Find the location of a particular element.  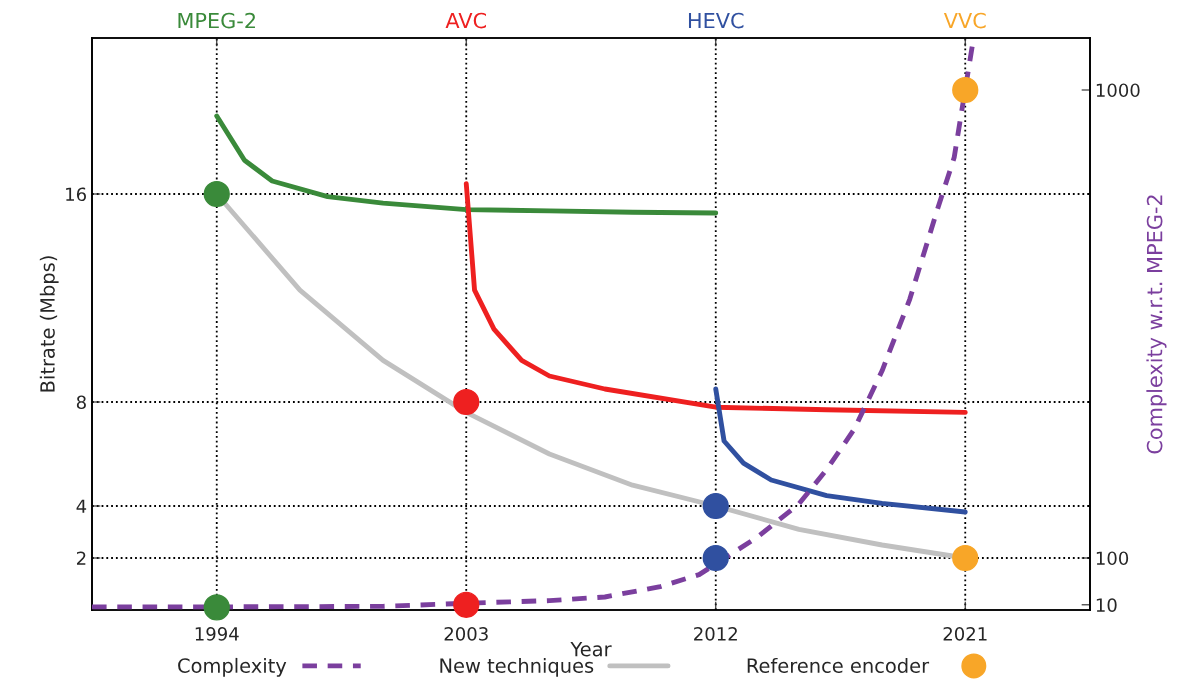

y-tick-label: 16 is located at coordinates (76, 194).